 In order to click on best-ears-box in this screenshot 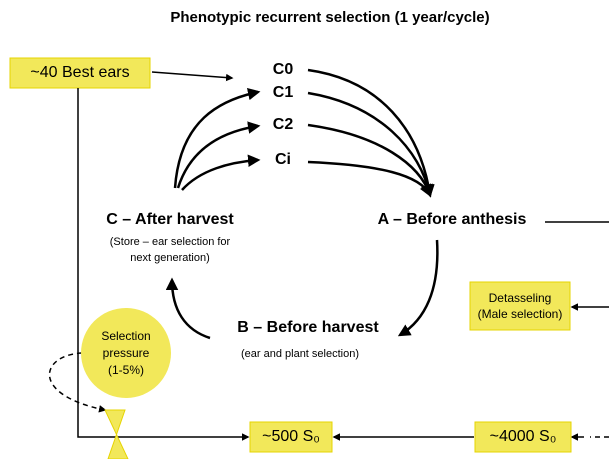, I will do `click(80, 73)`.